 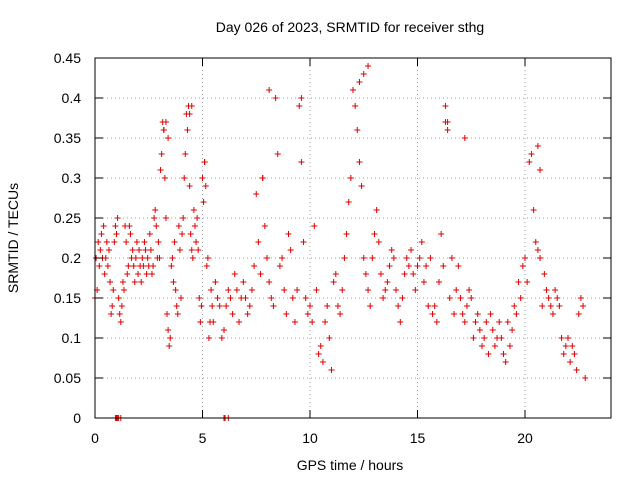 What do you see at coordinates (67, 378) in the screenshot?
I see `y-tick-label: 0.05` at bounding box center [67, 378].